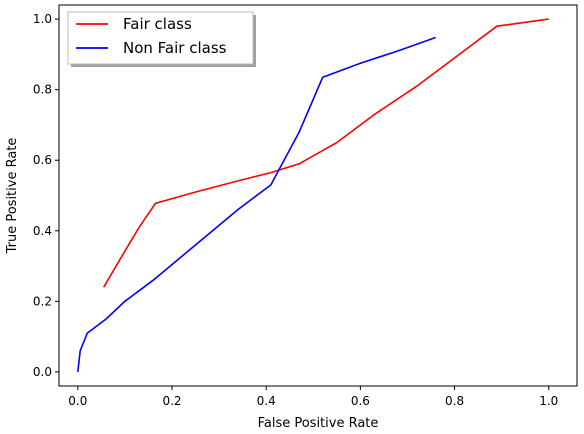 The height and width of the screenshot is (434, 584). I want to click on legend: Fair class Non Fair class, so click(161, 39).